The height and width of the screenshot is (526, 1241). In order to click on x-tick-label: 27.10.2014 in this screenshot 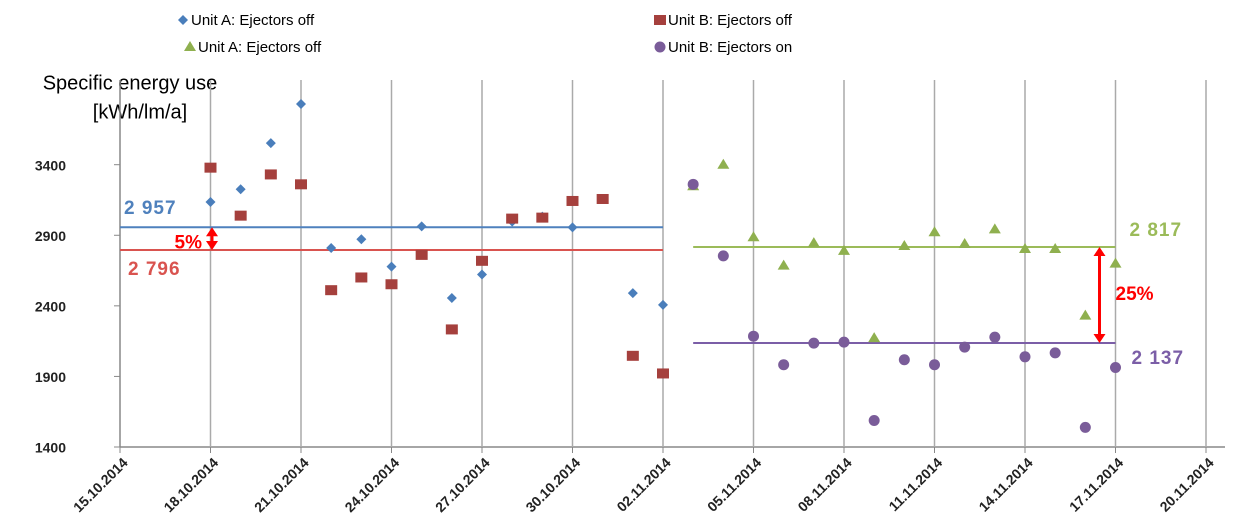, I will do `click(462, 484)`.